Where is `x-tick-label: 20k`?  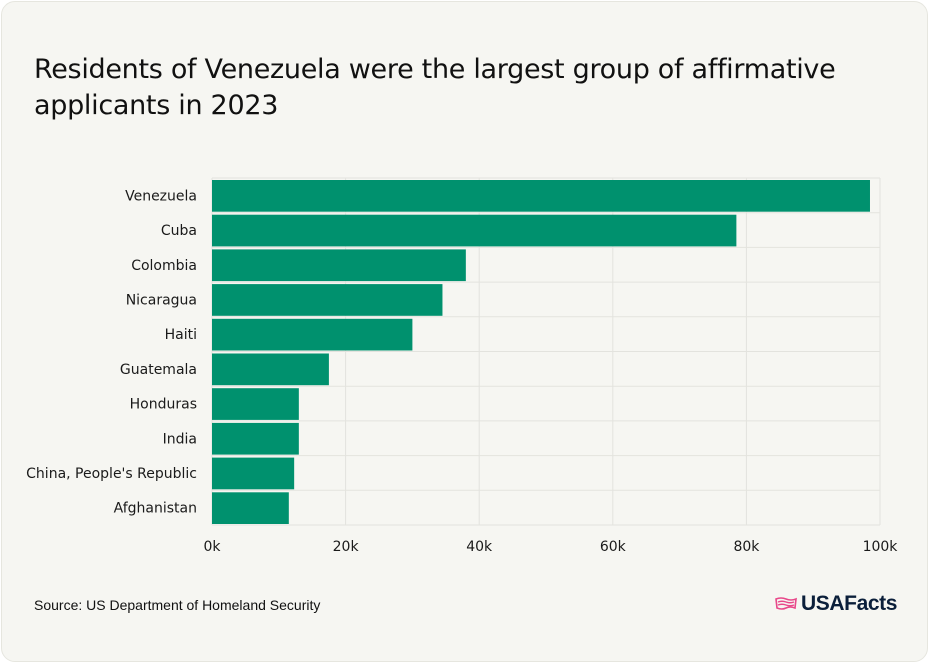 x-tick-label: 20k is located at coordinates (346, 547).